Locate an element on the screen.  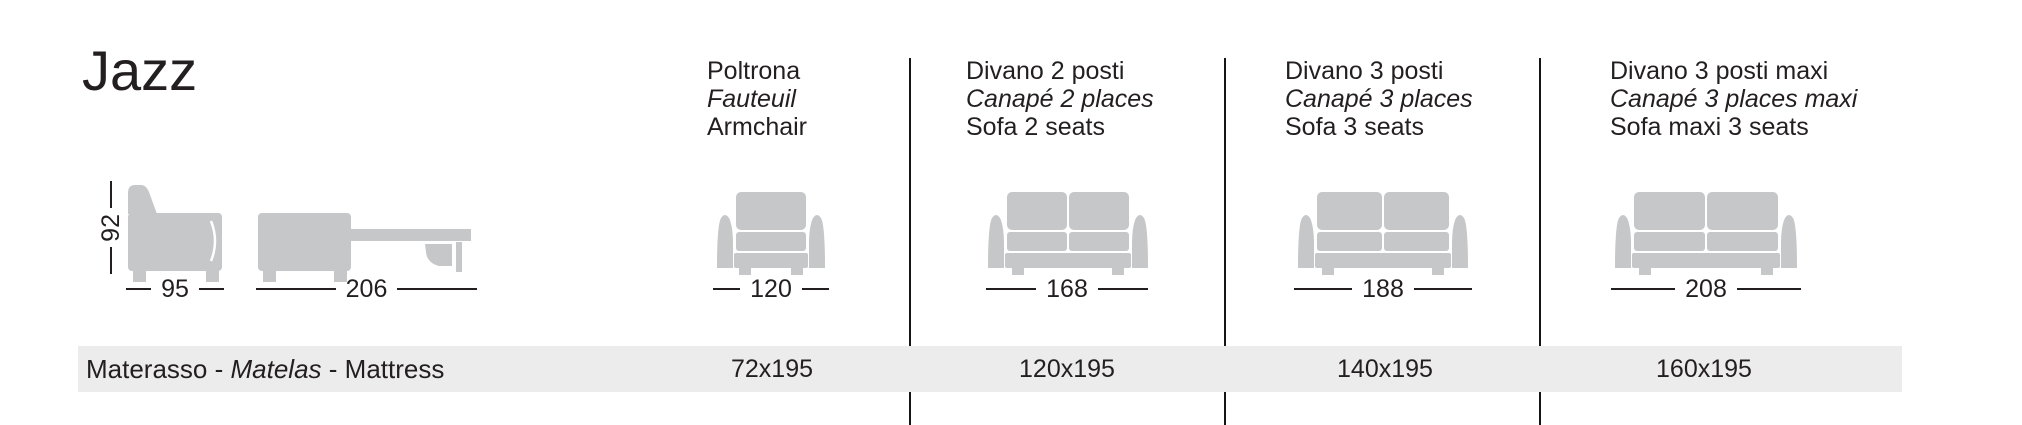
column-header-armchair: Poltrona Fauteuil Armchair is located at coordinates (872, 99).